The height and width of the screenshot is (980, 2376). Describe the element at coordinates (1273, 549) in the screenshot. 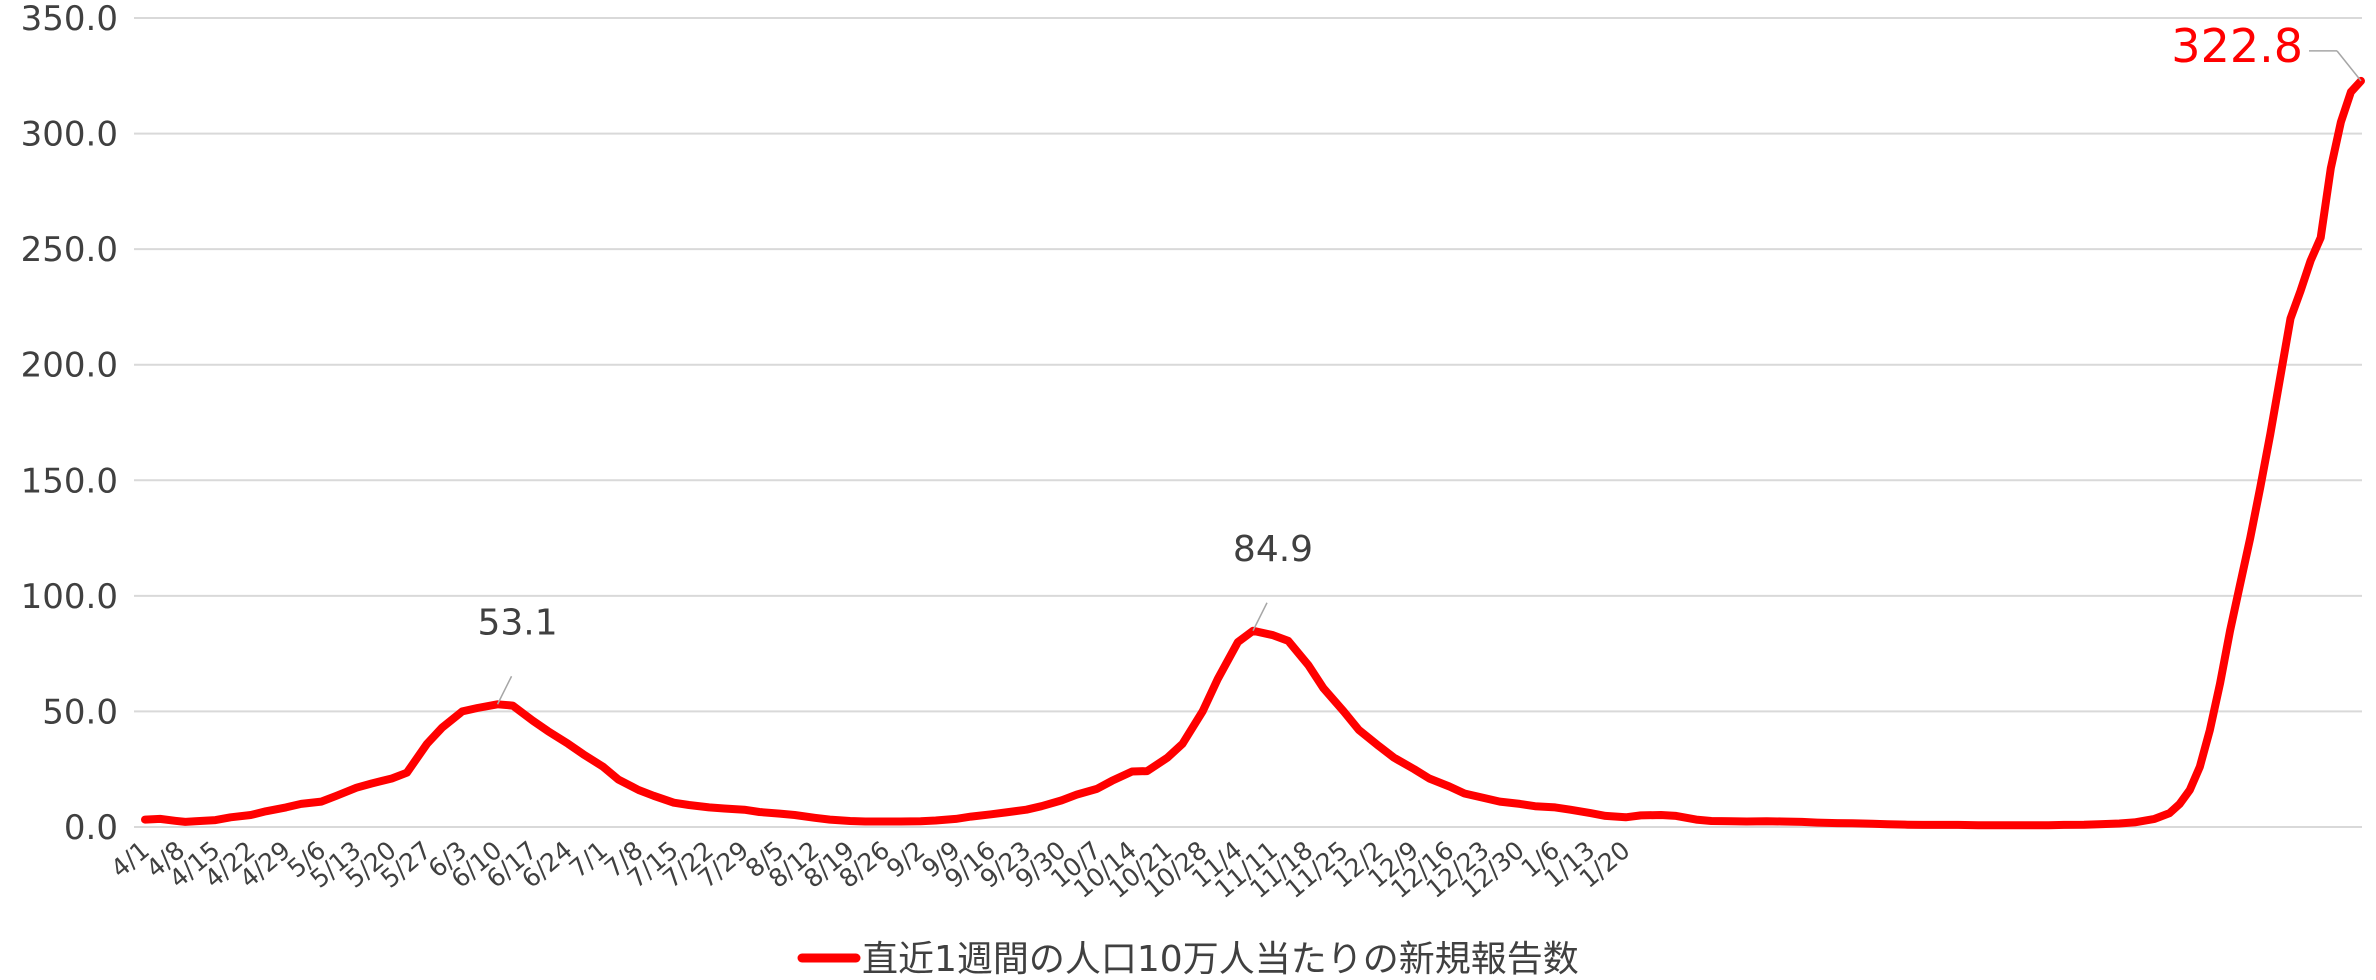

I see `annotation-label: 84.9` at that location.